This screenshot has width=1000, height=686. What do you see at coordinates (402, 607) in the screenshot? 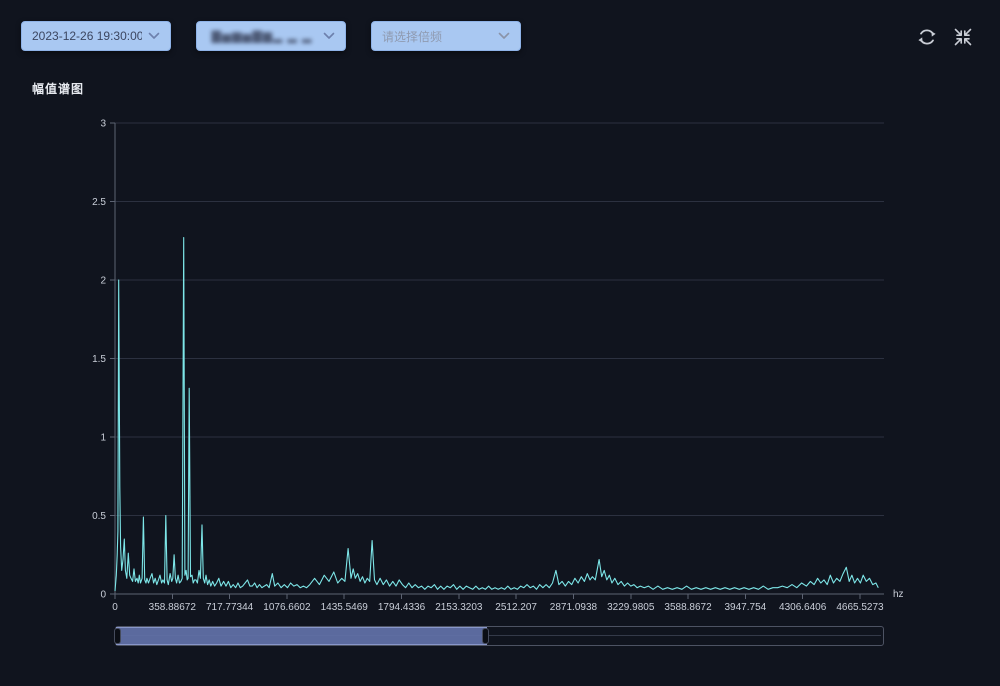
I see `svg-text: 1794.4336` at bounding box center [402, 607].